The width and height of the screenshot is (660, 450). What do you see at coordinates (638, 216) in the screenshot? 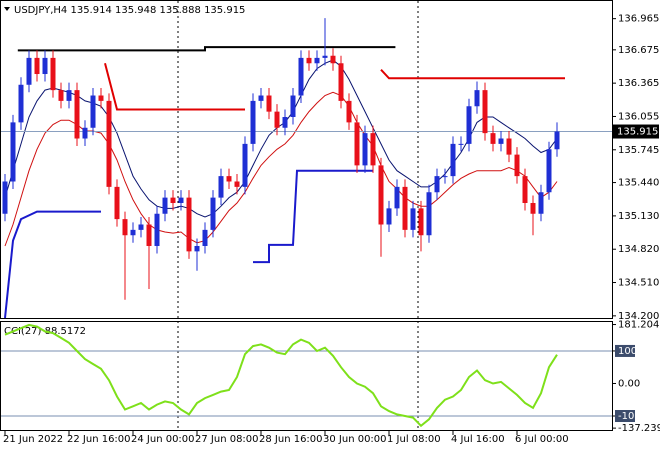
I see `y-tick-label: 135.130` at bounding box center [638, 216].